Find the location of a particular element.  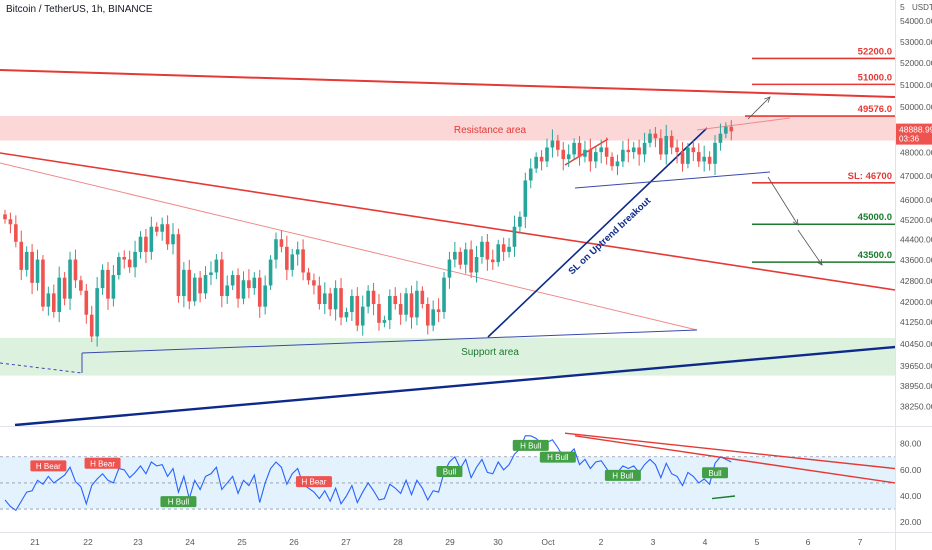

y-tick-label: 39650.00 is located at coordinates (916, 366).